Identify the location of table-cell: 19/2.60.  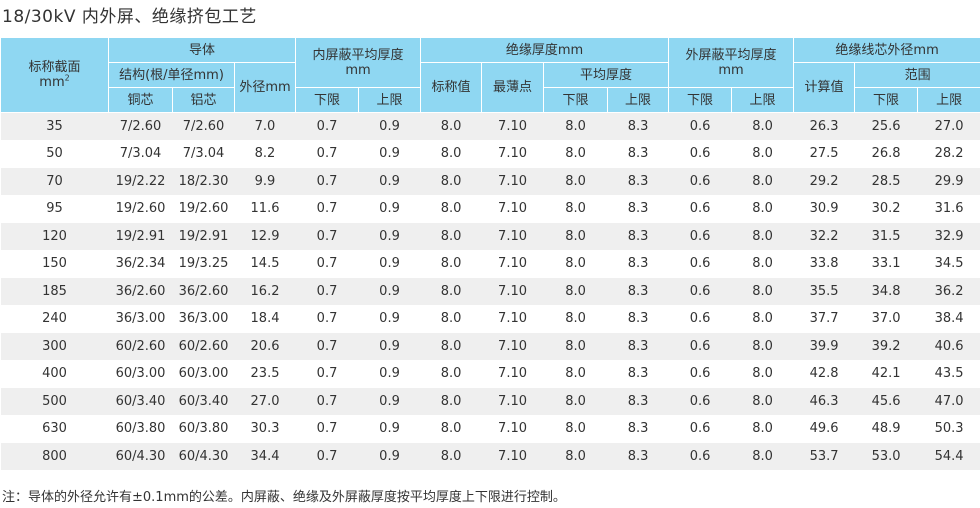
(203, 208).